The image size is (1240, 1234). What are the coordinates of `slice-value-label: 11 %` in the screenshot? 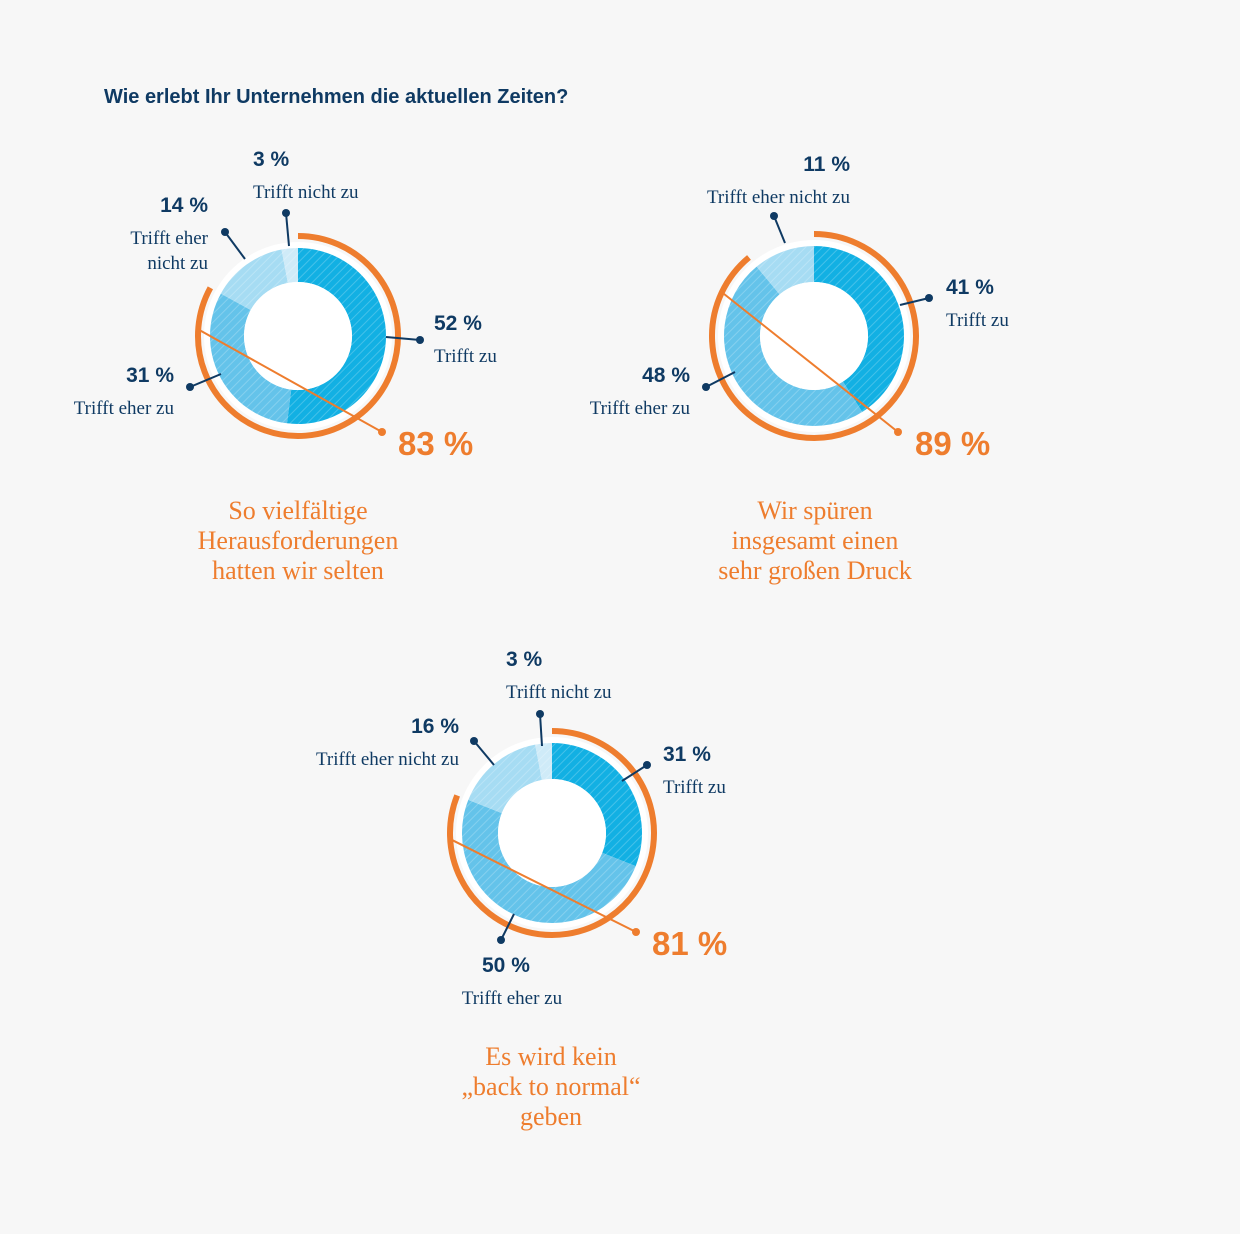 It's located at (826, 164).